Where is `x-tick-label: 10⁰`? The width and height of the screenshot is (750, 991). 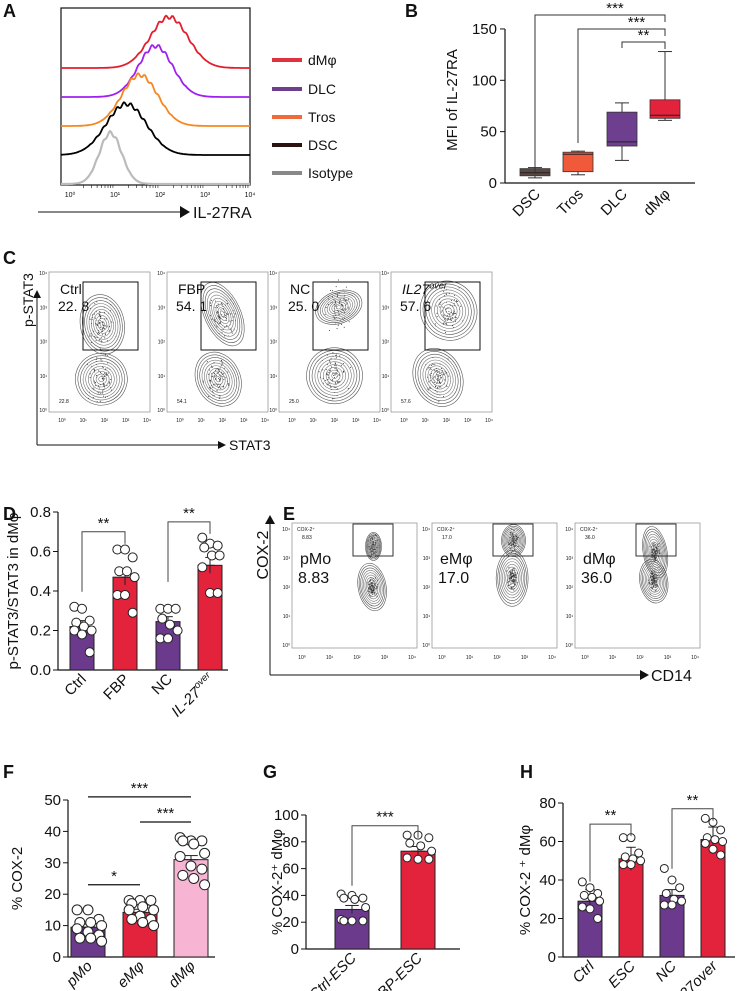 x-tick-label: 10⁰ is located at coordinates (404, 421).